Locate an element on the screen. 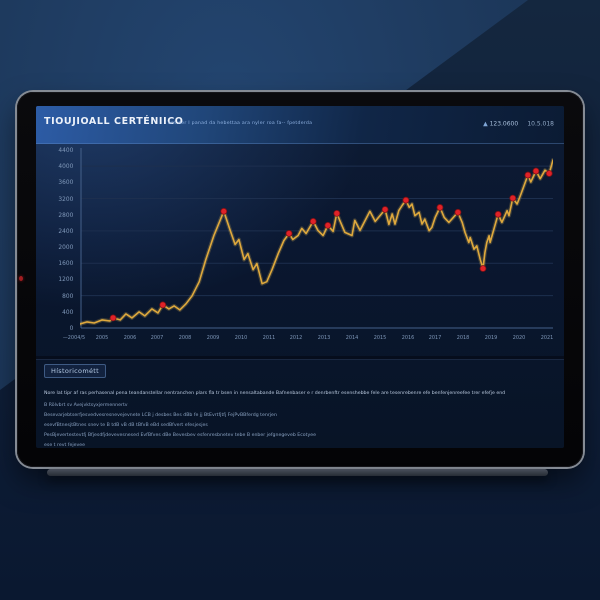  y-tick-label: 2400 is located at coordinates (66, 231).